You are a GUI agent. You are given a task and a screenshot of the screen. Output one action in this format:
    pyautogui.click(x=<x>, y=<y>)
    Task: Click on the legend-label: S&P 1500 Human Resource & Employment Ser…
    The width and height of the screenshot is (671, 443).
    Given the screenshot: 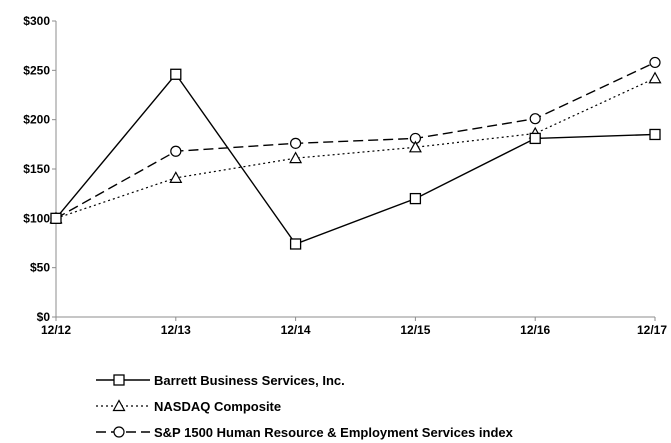 What is the action you would take?
    pyautogui.click(x=334, y=432)
    